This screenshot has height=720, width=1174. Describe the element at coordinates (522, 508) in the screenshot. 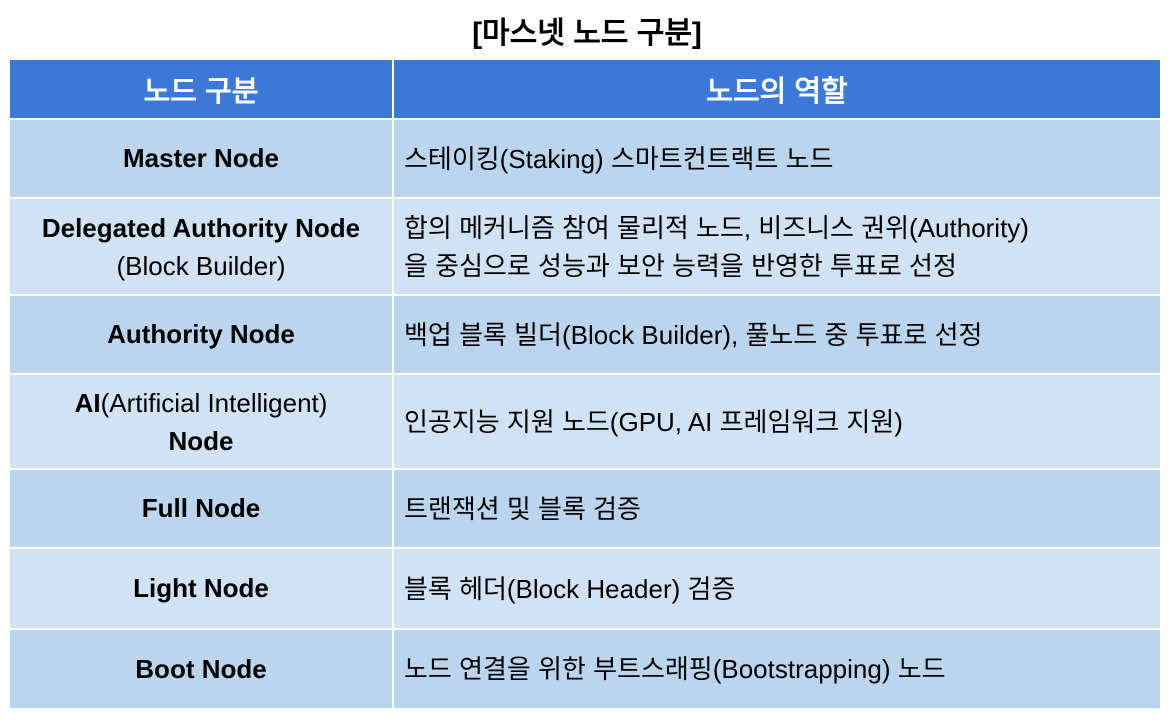

I see `node-role: 트랜잭션 및 블록 검증` at that location.